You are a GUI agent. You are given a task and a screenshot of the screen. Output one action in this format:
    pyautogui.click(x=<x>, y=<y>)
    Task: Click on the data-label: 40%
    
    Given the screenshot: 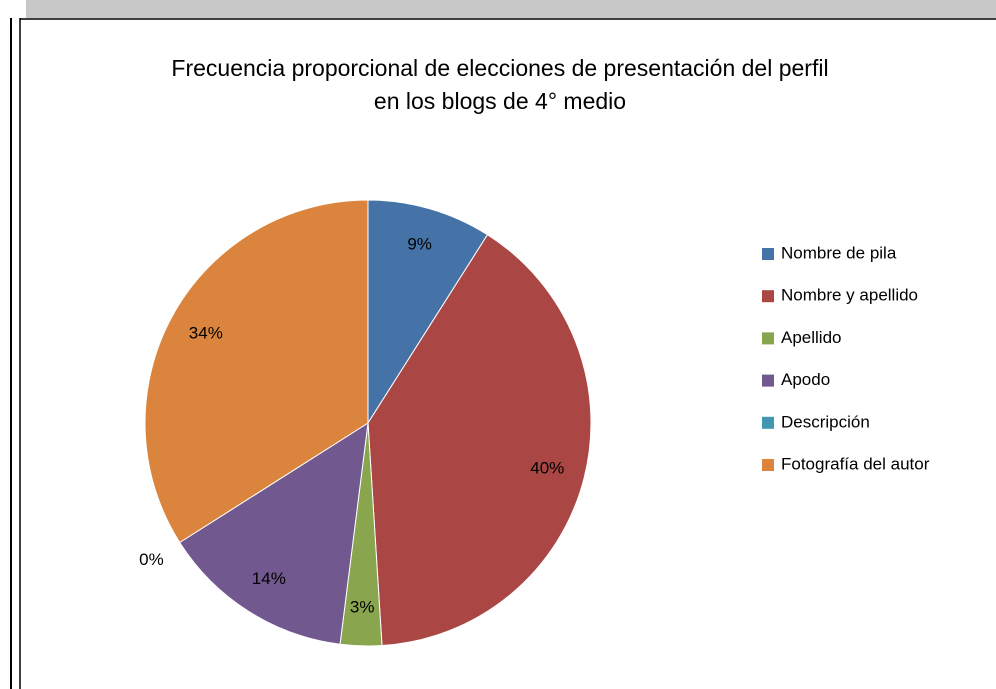 What is the action you would take?
    pyautogui.click(x=547, y=468)
    